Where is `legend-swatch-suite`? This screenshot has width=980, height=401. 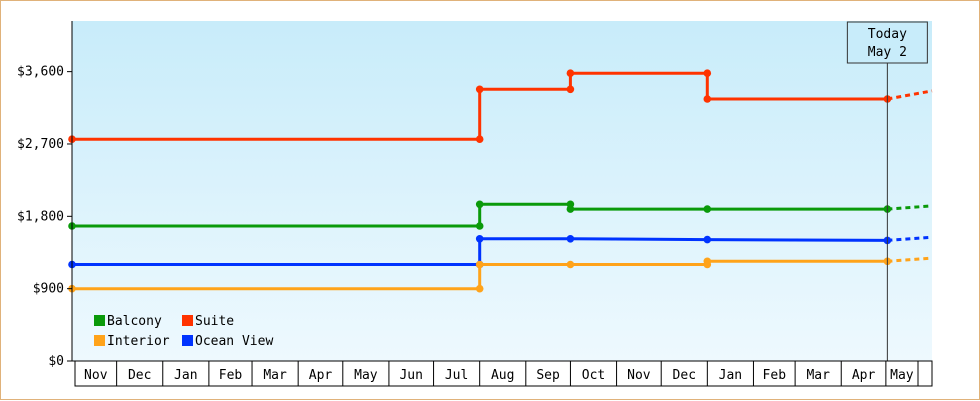 legend-swatch-suite is located at coordinates (187, 320).